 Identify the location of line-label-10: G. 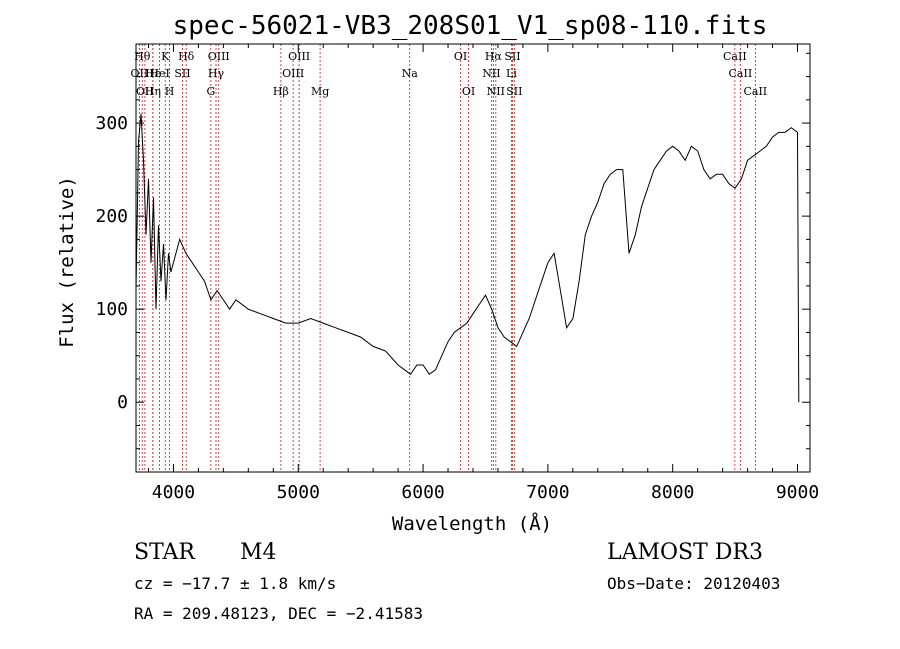
(210, 91).